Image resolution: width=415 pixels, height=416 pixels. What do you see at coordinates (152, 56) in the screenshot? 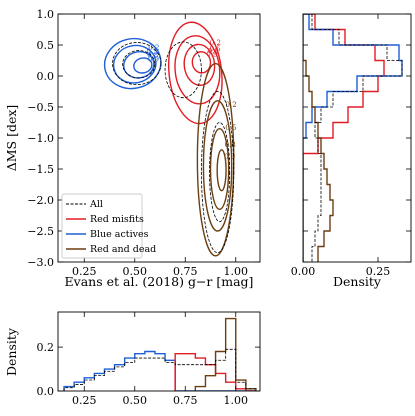
I see `contour-level-label-blue-actives-2: 0.8` at bounding box center [152, 56].